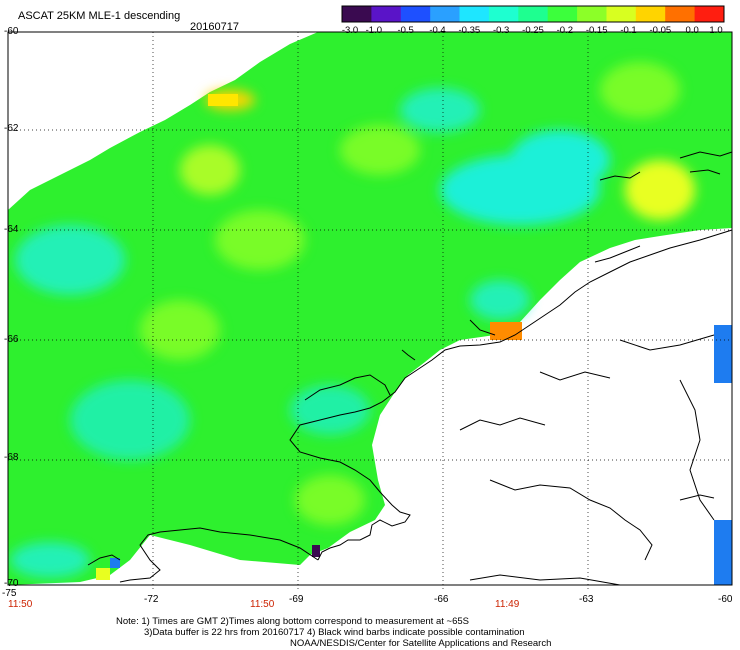 This screenshot has height=650, width=740. What do you see at coordinates (99, 16) in the screenshot?
I see `map-title: ASCAT 25KM MLE-1 descending` at bounding box center [99, 16].